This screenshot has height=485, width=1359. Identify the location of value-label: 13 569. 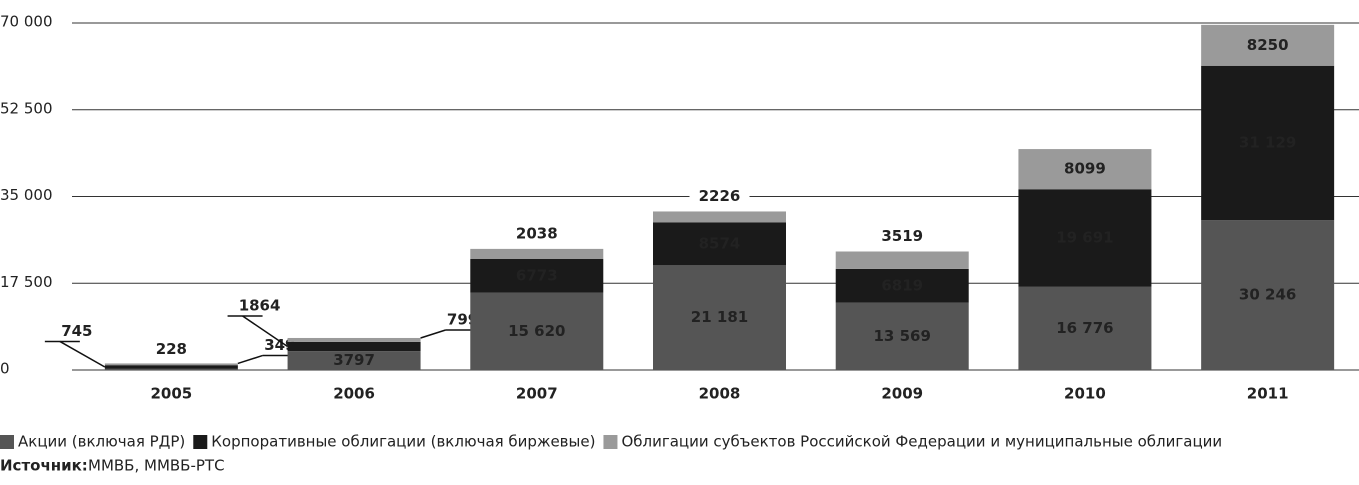
(902, 336).